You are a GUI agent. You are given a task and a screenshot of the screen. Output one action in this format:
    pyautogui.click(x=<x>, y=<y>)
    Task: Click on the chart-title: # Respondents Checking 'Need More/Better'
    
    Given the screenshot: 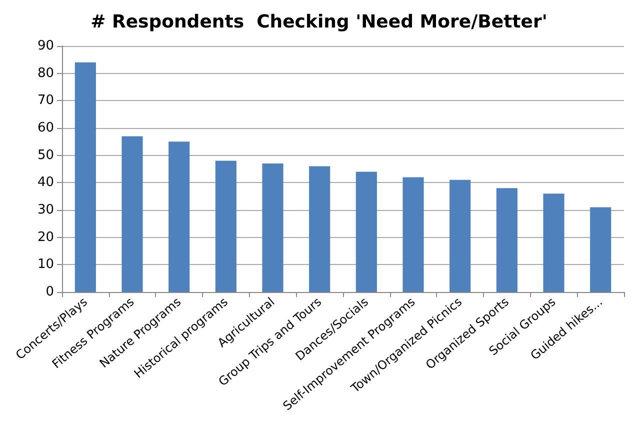 What is the action you would take?
    pyautogui.click(x=319, y=22)
    